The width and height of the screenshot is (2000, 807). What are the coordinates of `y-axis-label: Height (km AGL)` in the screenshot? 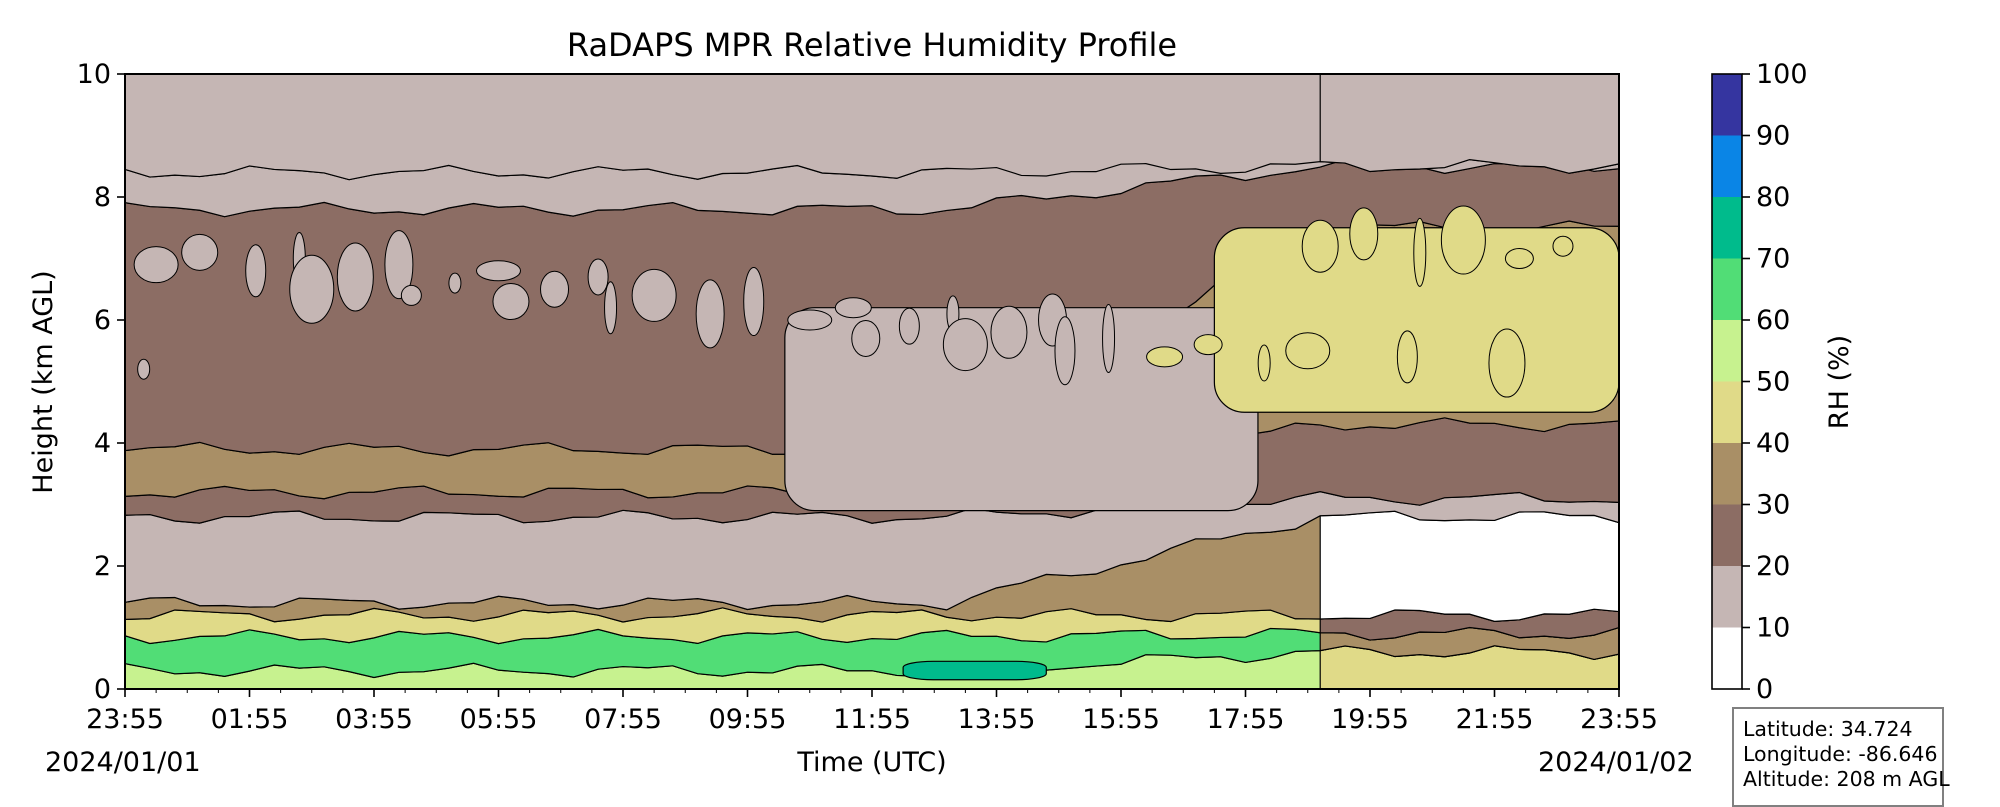 It's located at (43, 381).